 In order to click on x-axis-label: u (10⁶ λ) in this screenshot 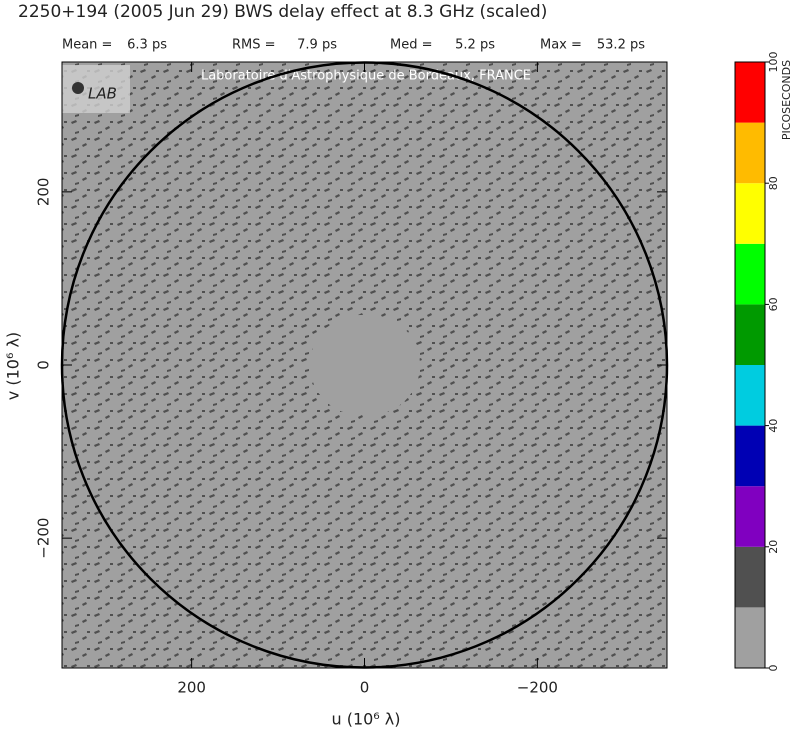, I will do `click(365, 719)`.